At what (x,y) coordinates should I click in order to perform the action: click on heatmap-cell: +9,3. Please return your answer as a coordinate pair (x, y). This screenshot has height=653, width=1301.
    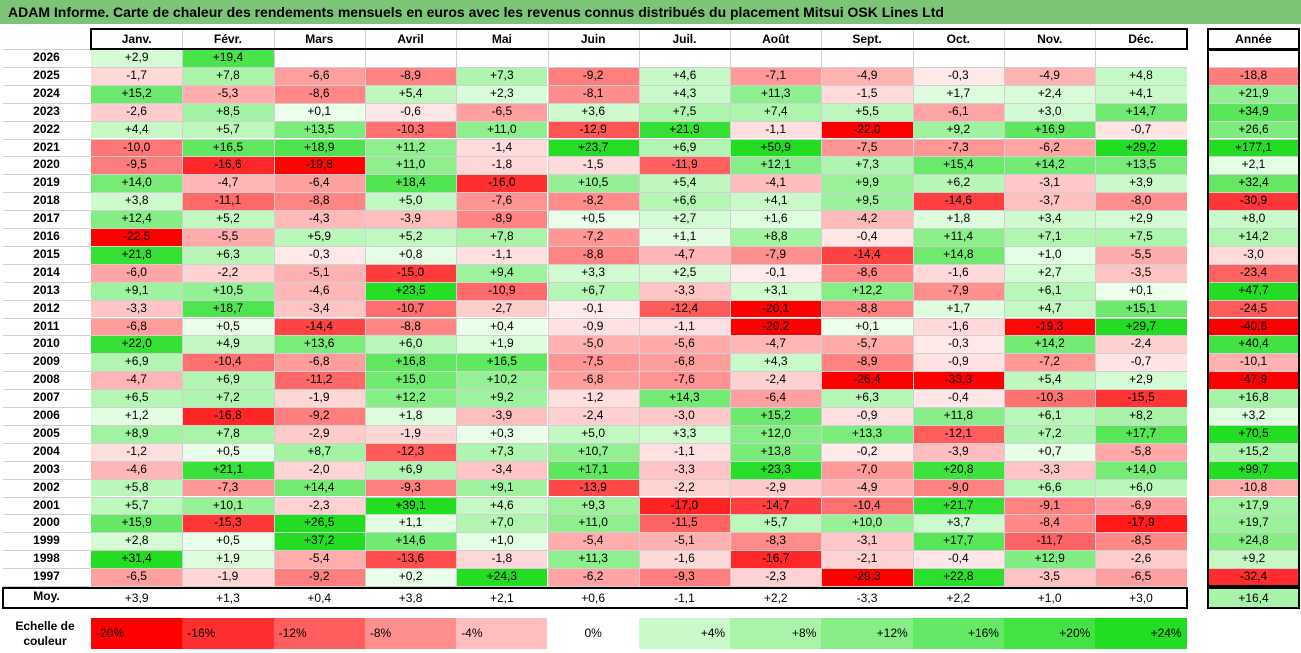
    Looking at the image, I should click on (593, 505).